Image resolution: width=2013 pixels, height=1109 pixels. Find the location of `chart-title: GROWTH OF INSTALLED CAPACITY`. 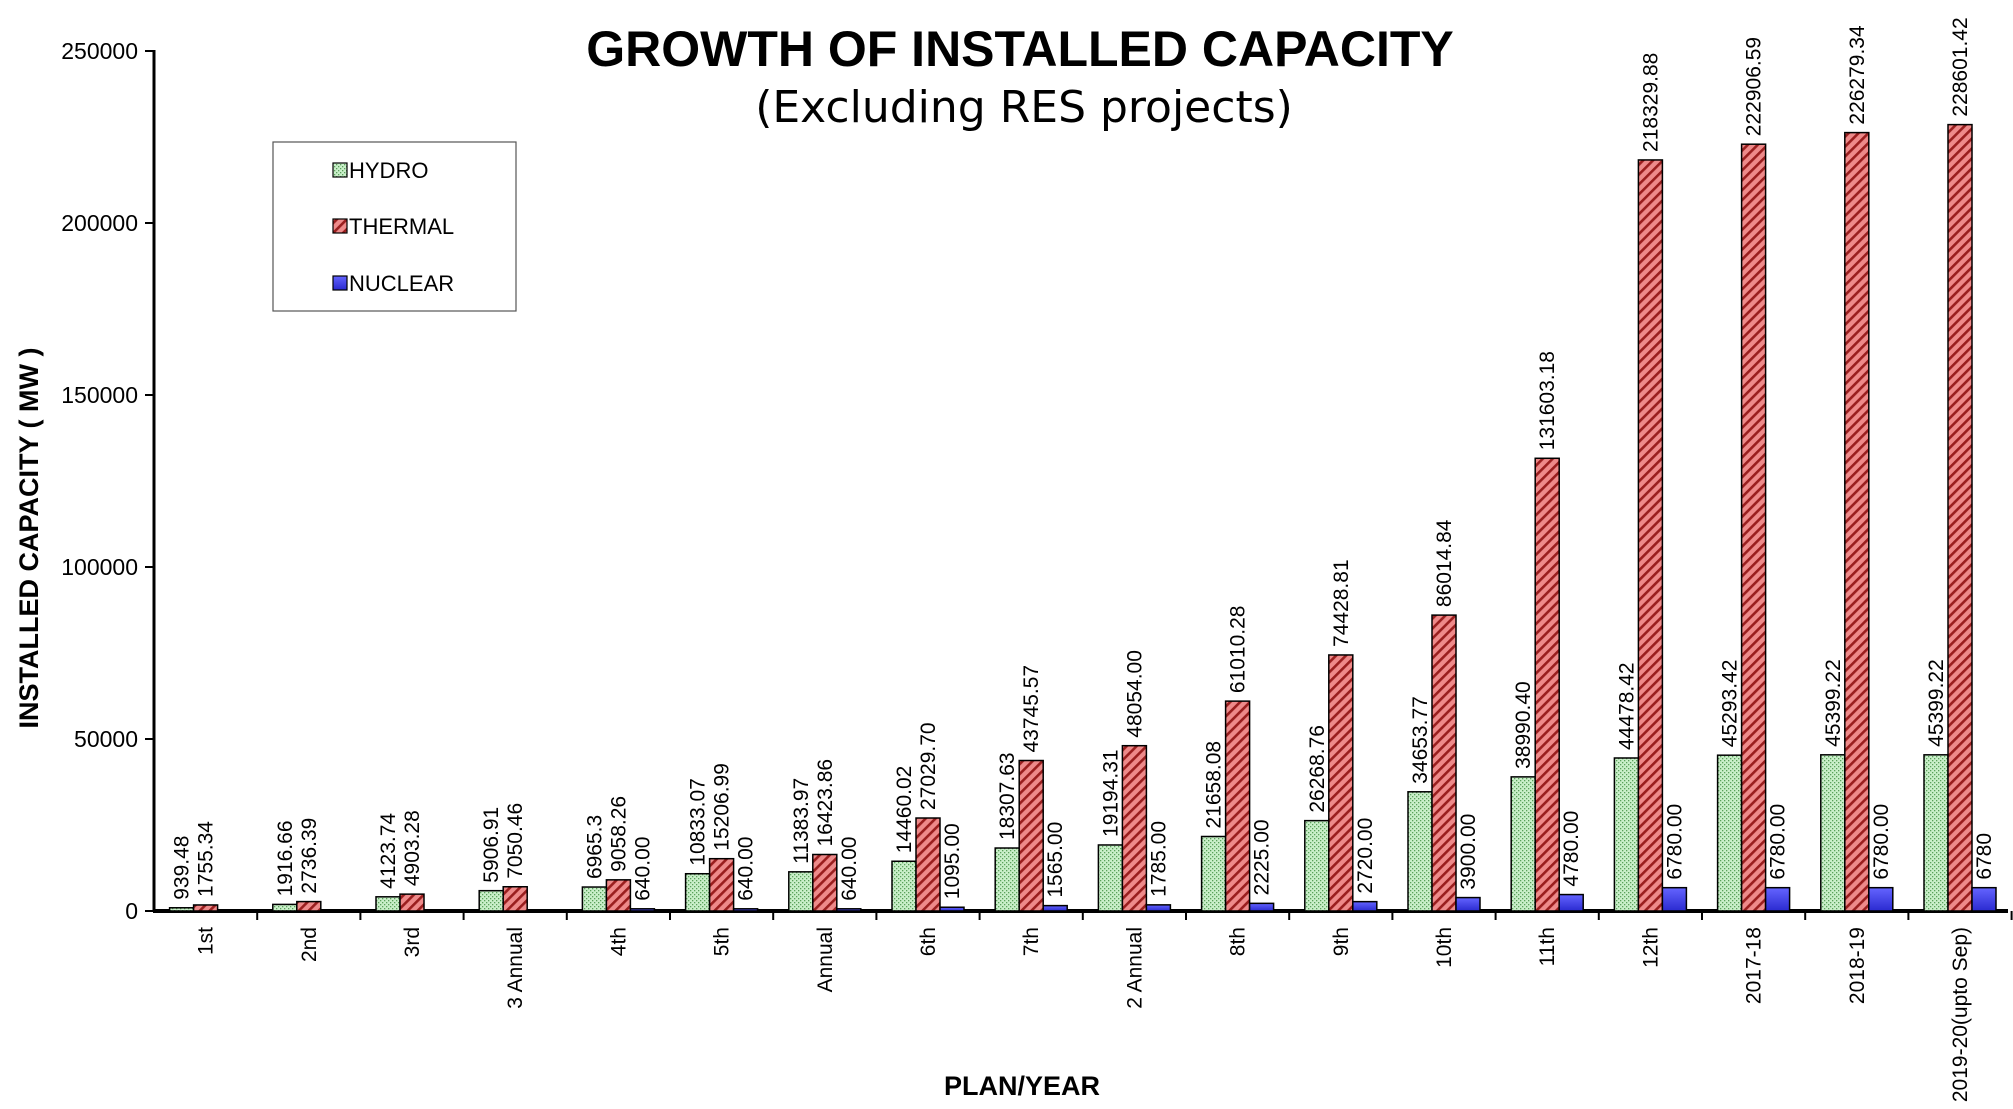

chart-title: GROWTH OF INSTALLED CAPACITY is located at coordinates (1020, 49).